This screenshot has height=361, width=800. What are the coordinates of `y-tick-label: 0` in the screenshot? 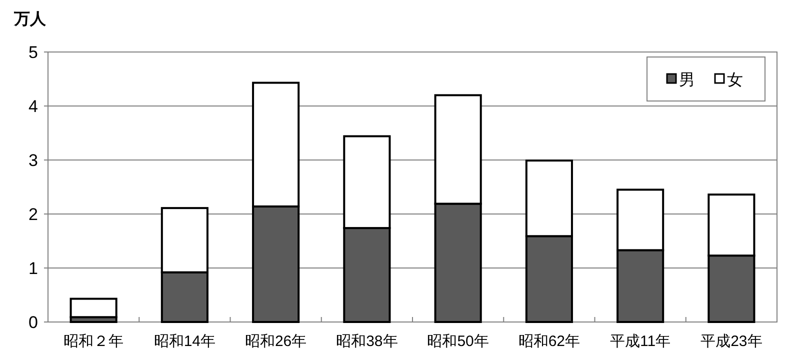 It's located at (33, 322).